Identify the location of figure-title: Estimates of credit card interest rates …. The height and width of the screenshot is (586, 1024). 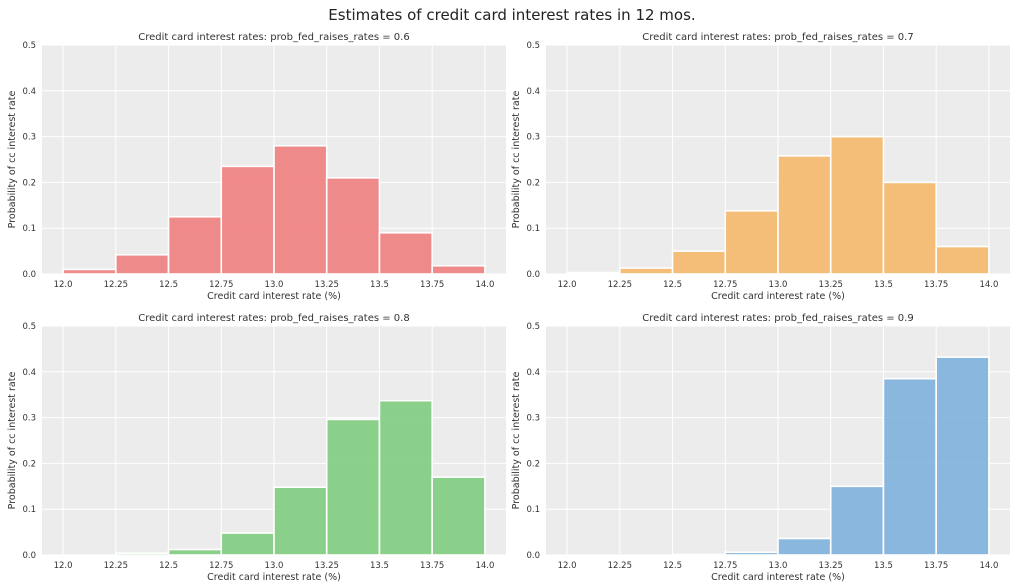
(512, 15).